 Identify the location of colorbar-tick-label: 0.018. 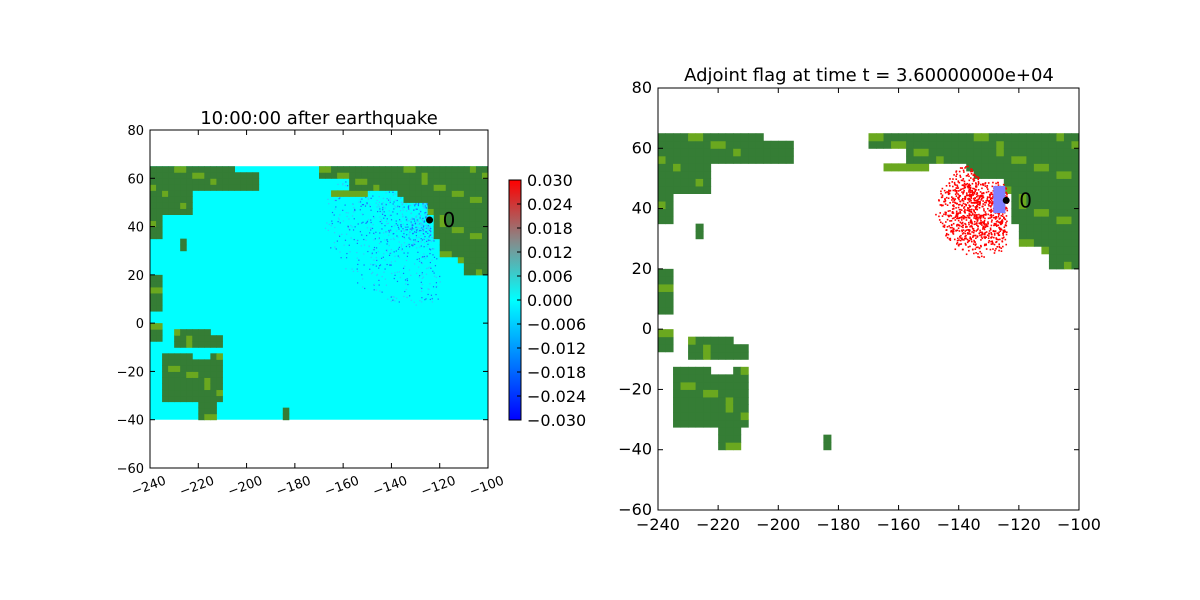
(550, 228).